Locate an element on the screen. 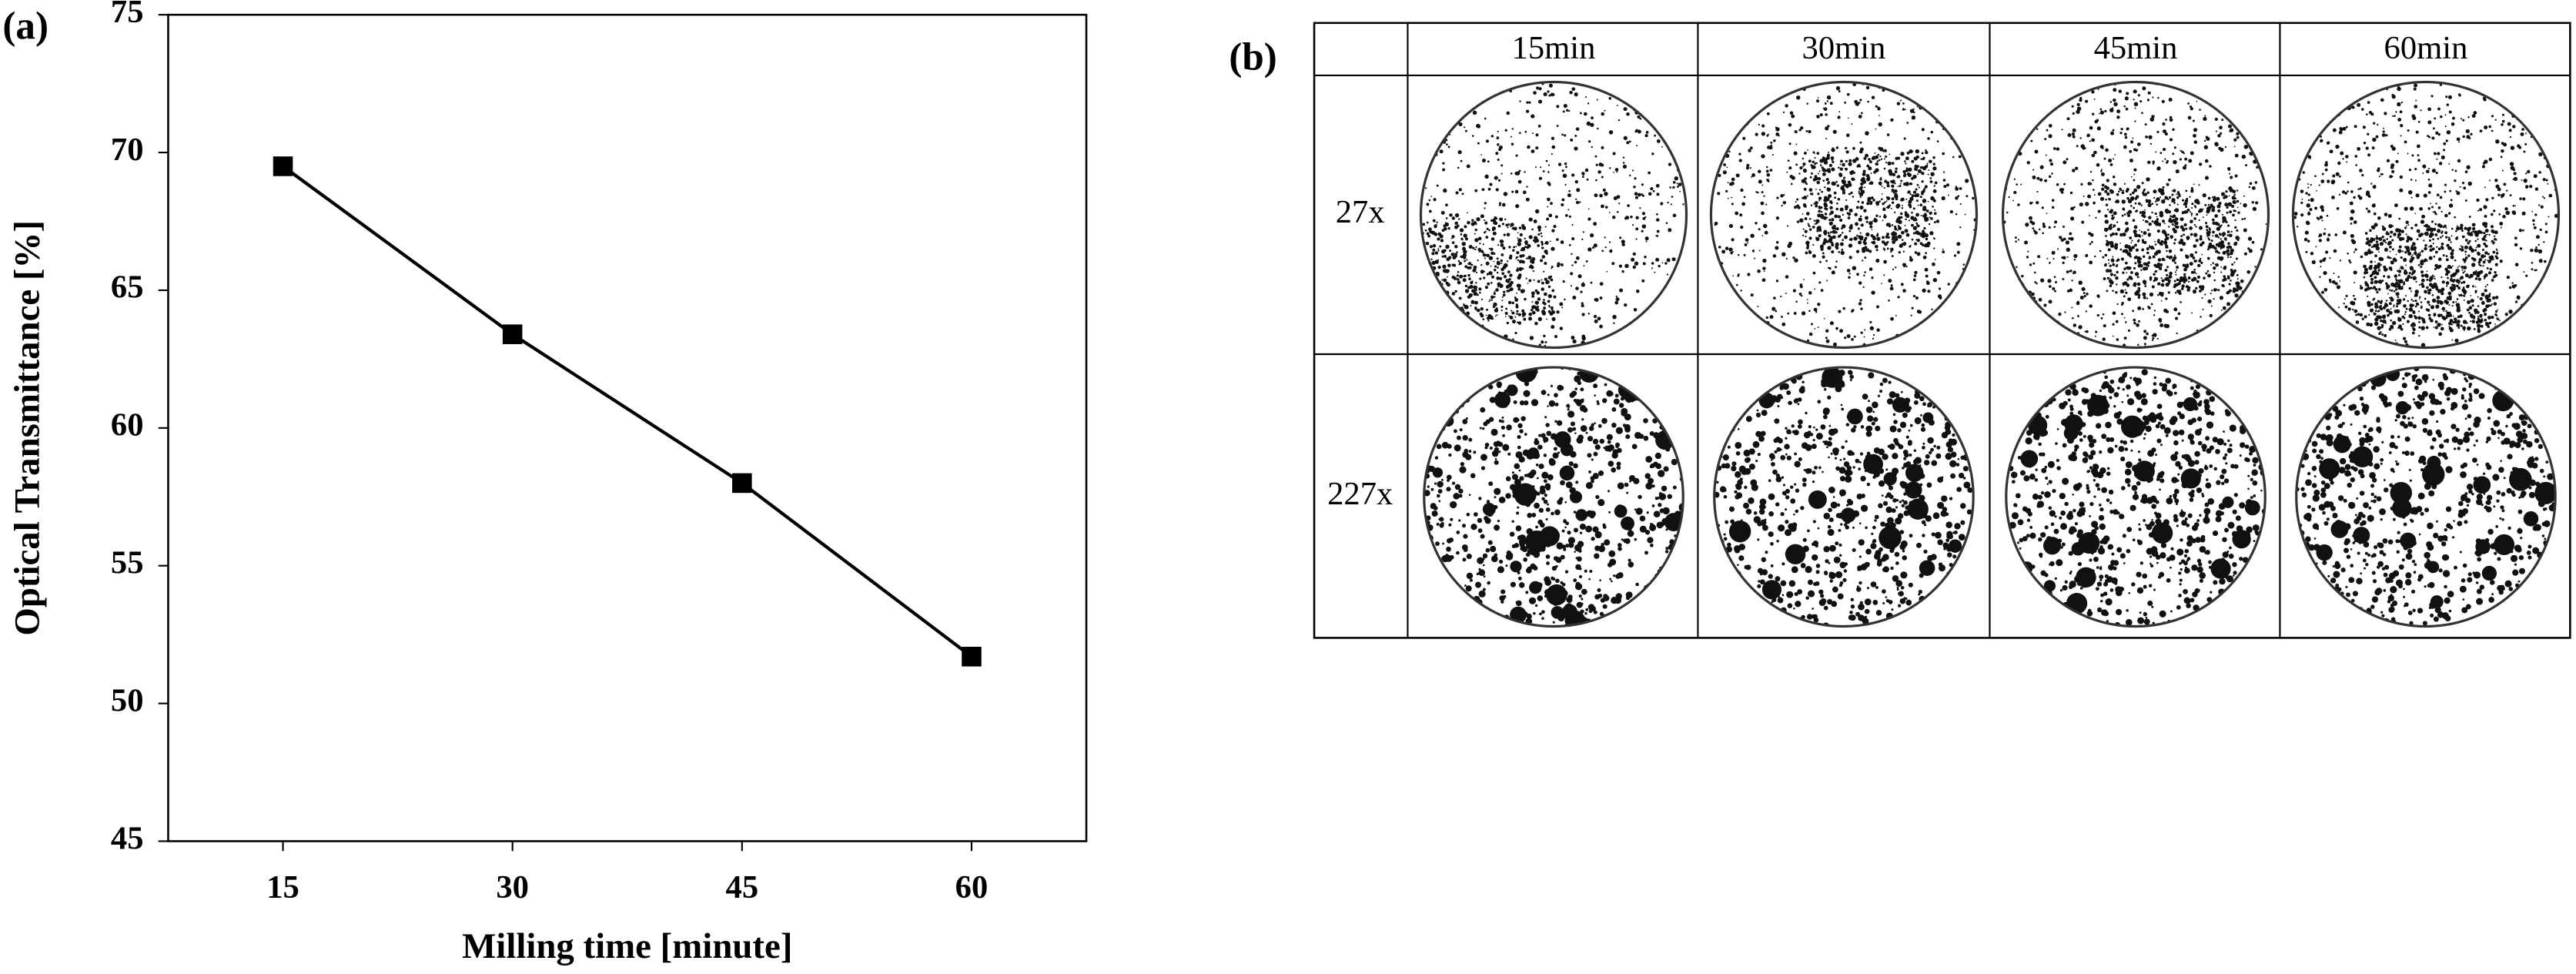 The width and height of the screenshot is (2576, 974). row-header: 27x is located at coordinates (1360, 212).